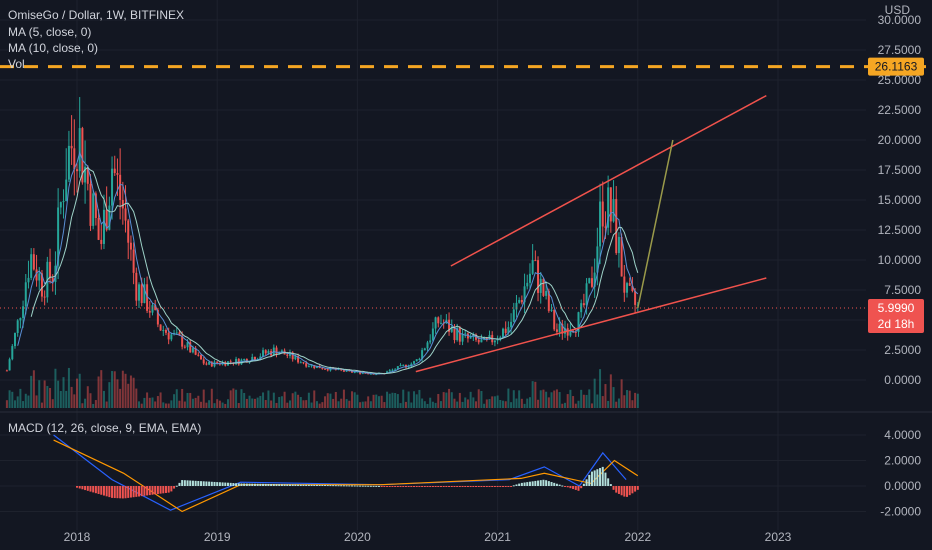 The image size is (932, 550). I want to click on price-axis-tick: 15.0000, so click(900, 200).